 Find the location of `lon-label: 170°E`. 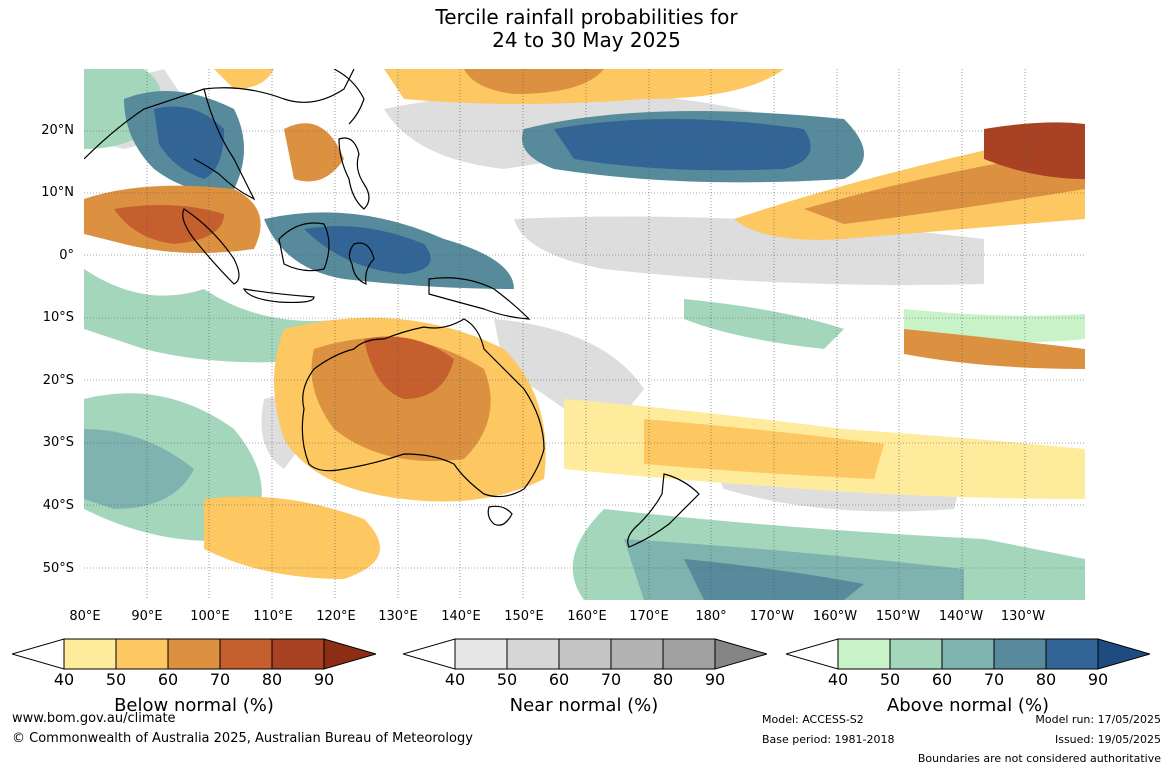

lon-label: 170°E is located at coordinates (649, 616).